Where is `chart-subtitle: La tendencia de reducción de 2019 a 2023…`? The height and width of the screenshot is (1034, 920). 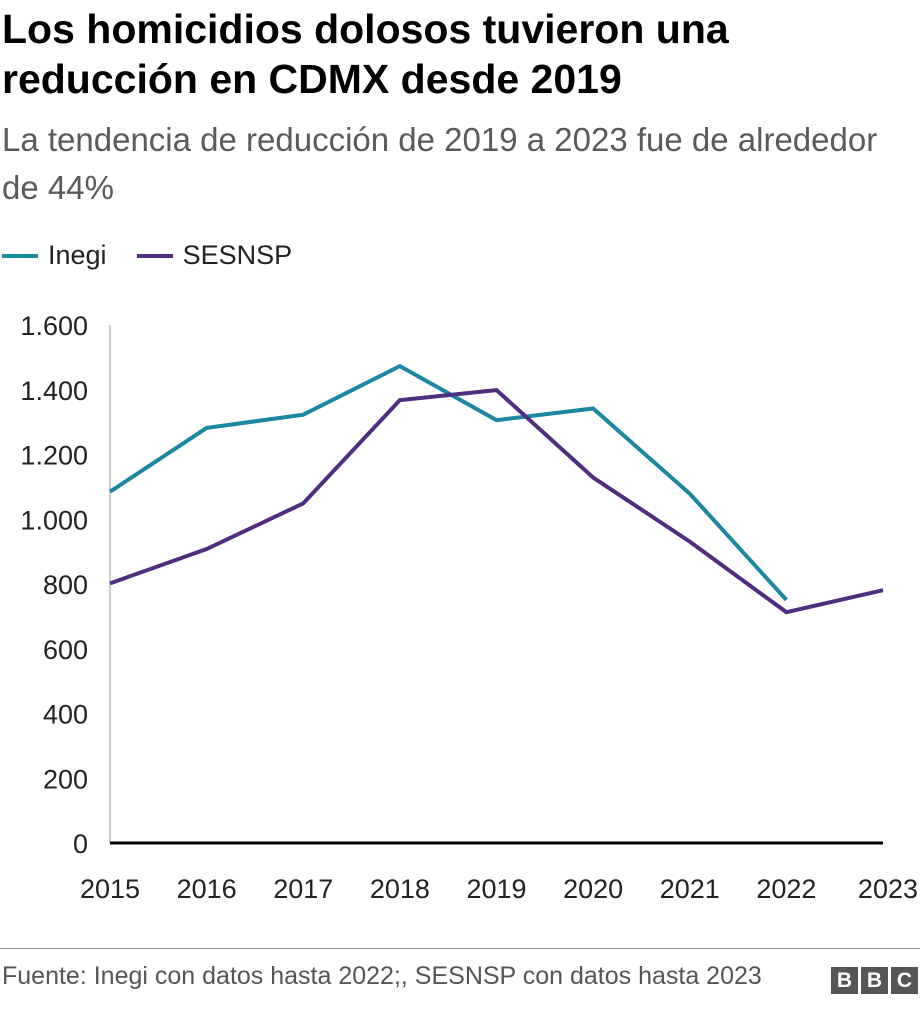 chart-subtitle: La tendencia de reducción de 2019 a 2023… is located at coordinates (440, 163).